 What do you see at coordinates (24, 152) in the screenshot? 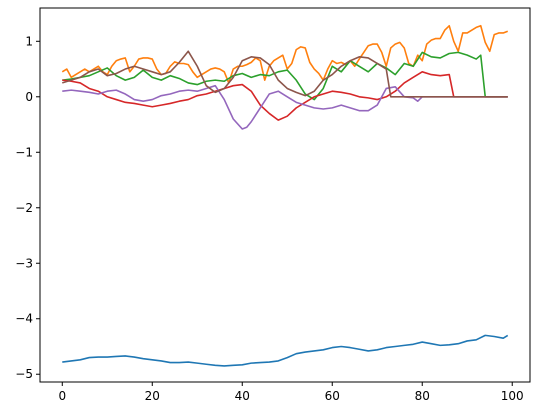
I see `y-tick-label: −1` at bounding box center [24, 152].